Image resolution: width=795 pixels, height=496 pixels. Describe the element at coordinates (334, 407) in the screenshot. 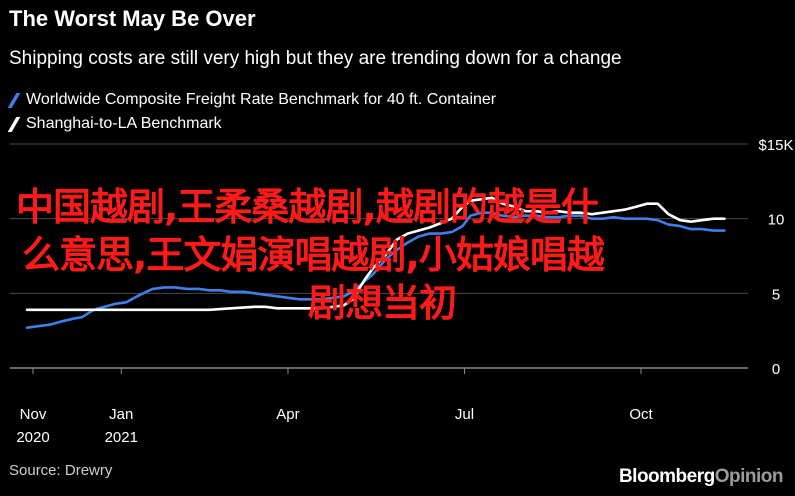

I see `x-axis: Nov 2020 Jan 2021 Apr Jul Oct` at that location.